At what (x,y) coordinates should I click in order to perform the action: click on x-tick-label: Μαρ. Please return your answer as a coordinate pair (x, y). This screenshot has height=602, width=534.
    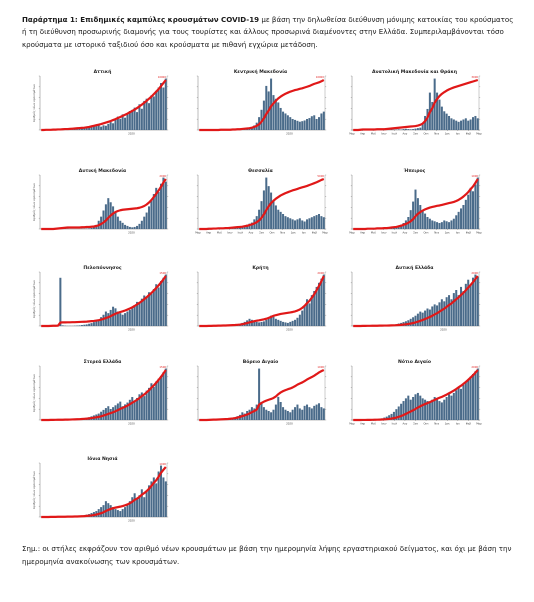
    Looking at the image, I should click on (352, 134).